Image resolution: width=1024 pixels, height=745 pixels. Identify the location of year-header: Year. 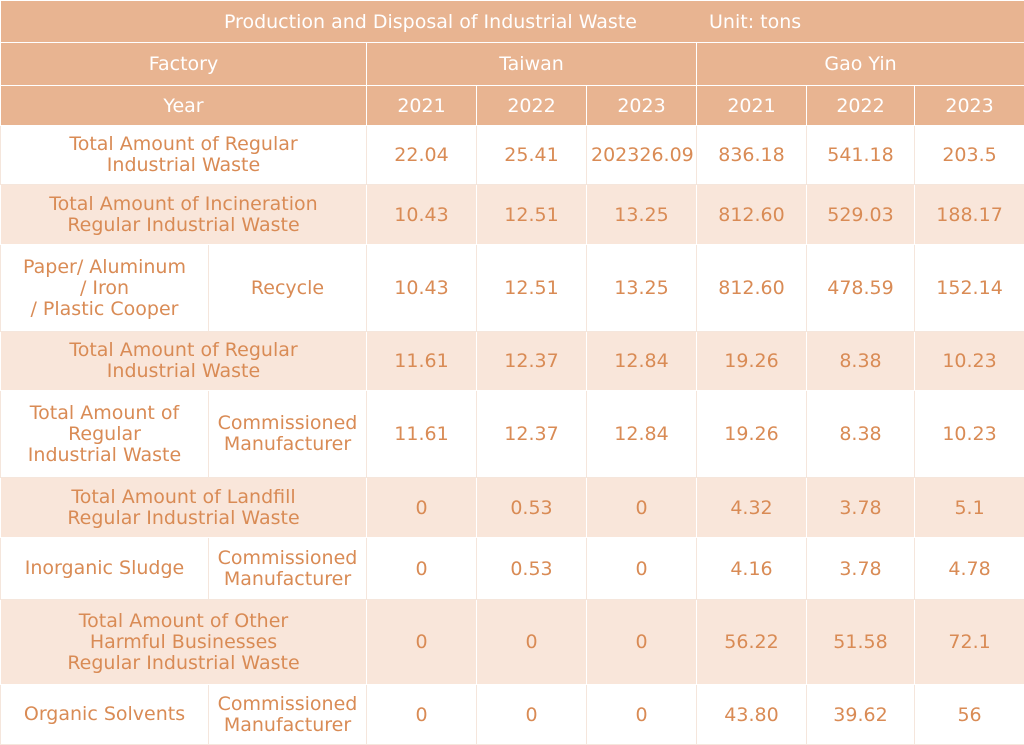
(184, 106).